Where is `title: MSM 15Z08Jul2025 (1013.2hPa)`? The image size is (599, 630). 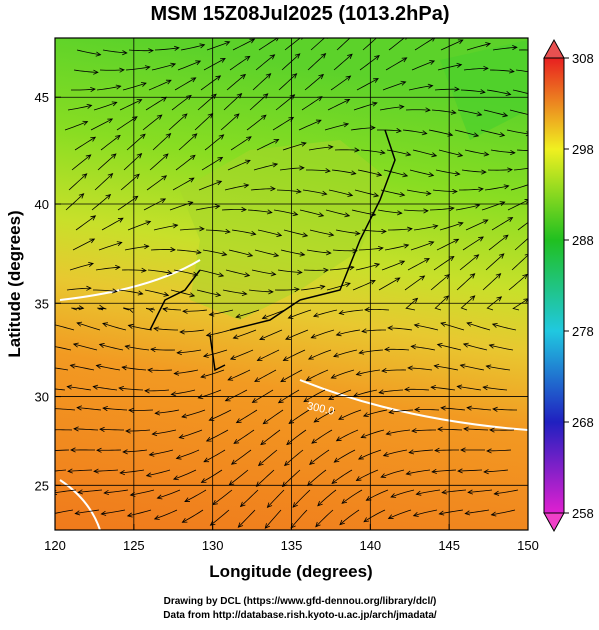 title: MSM 15Z08Jul2025 (1013.2hPa) is located at coordinates (299, 14).